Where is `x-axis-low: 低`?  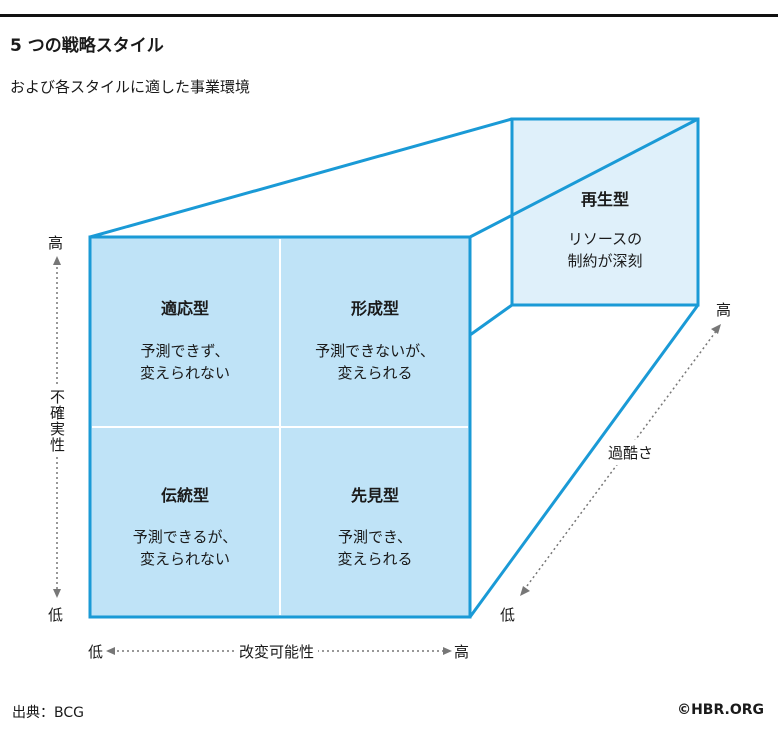
x-axis-low: 低 is located at coordinates (96, 652).